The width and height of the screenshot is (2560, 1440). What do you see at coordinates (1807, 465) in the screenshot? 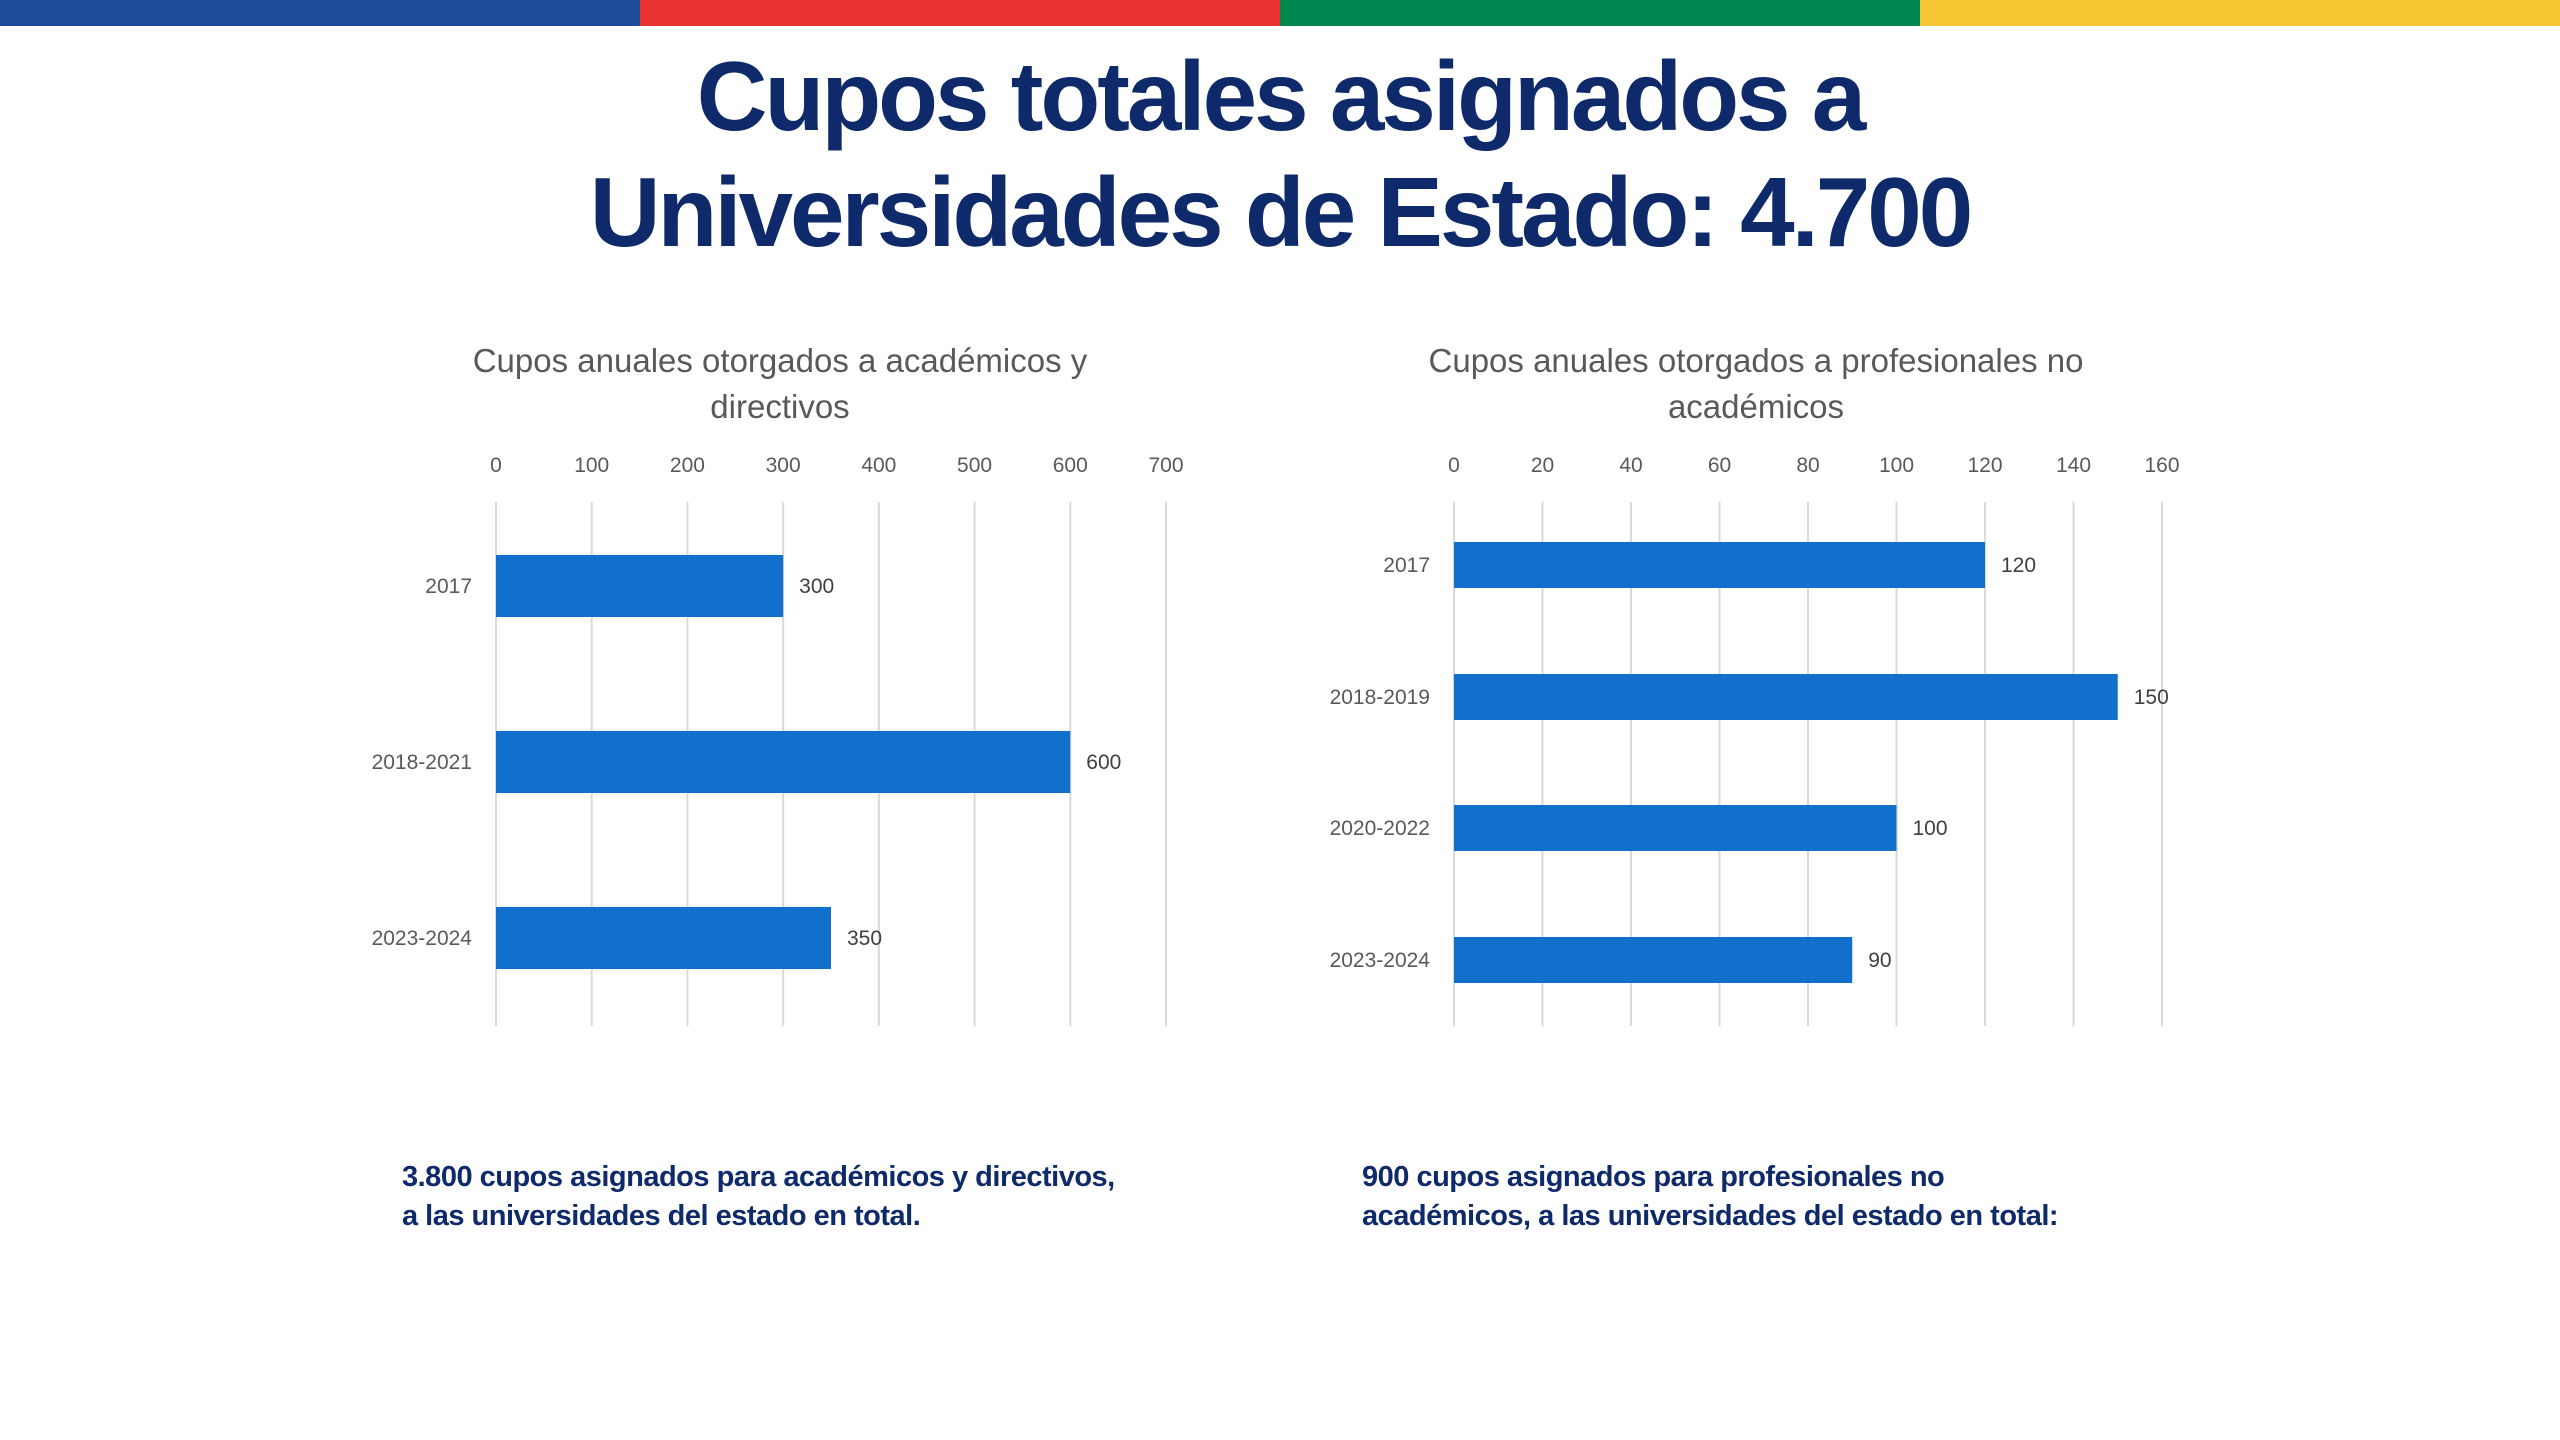
I see `tick-label: 80` at bounding box center [1807, 465].